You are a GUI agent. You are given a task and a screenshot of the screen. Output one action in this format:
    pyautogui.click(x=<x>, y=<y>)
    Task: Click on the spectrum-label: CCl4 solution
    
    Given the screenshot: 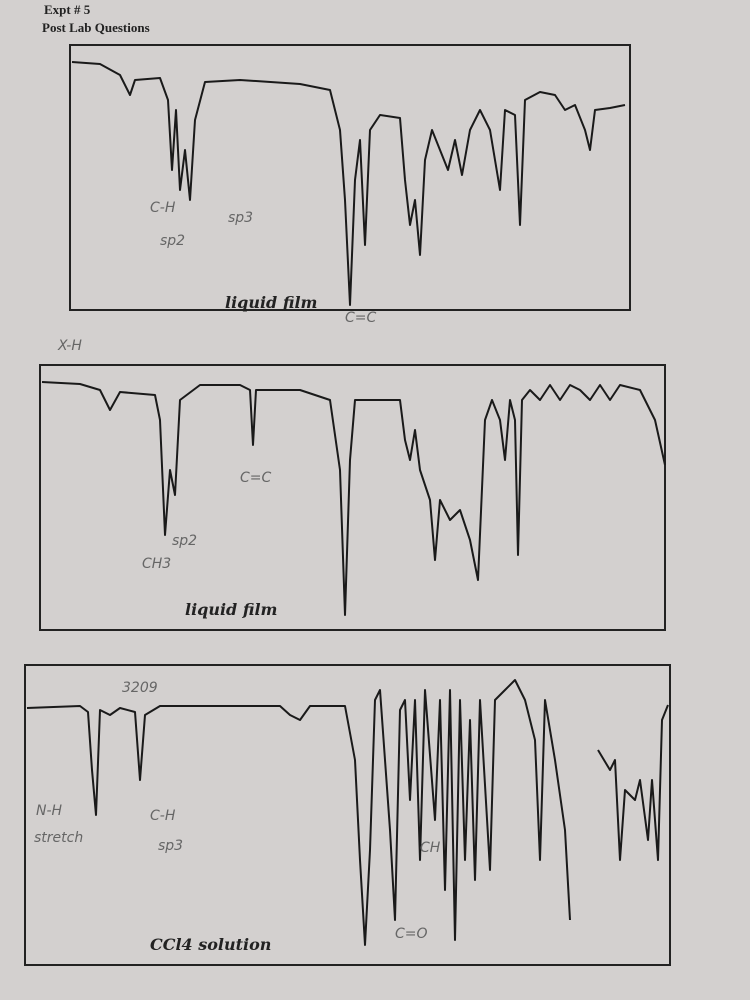 What is the action you would take?
    pyautogui.click(x=210, y=944)
    